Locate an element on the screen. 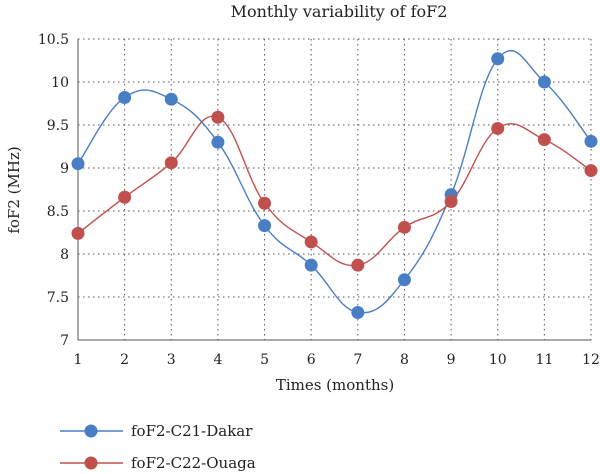  y-tick-labels: 7 7.5 8 8.5 9 9.5 10 10.5 is located at coordinates (53, 190).